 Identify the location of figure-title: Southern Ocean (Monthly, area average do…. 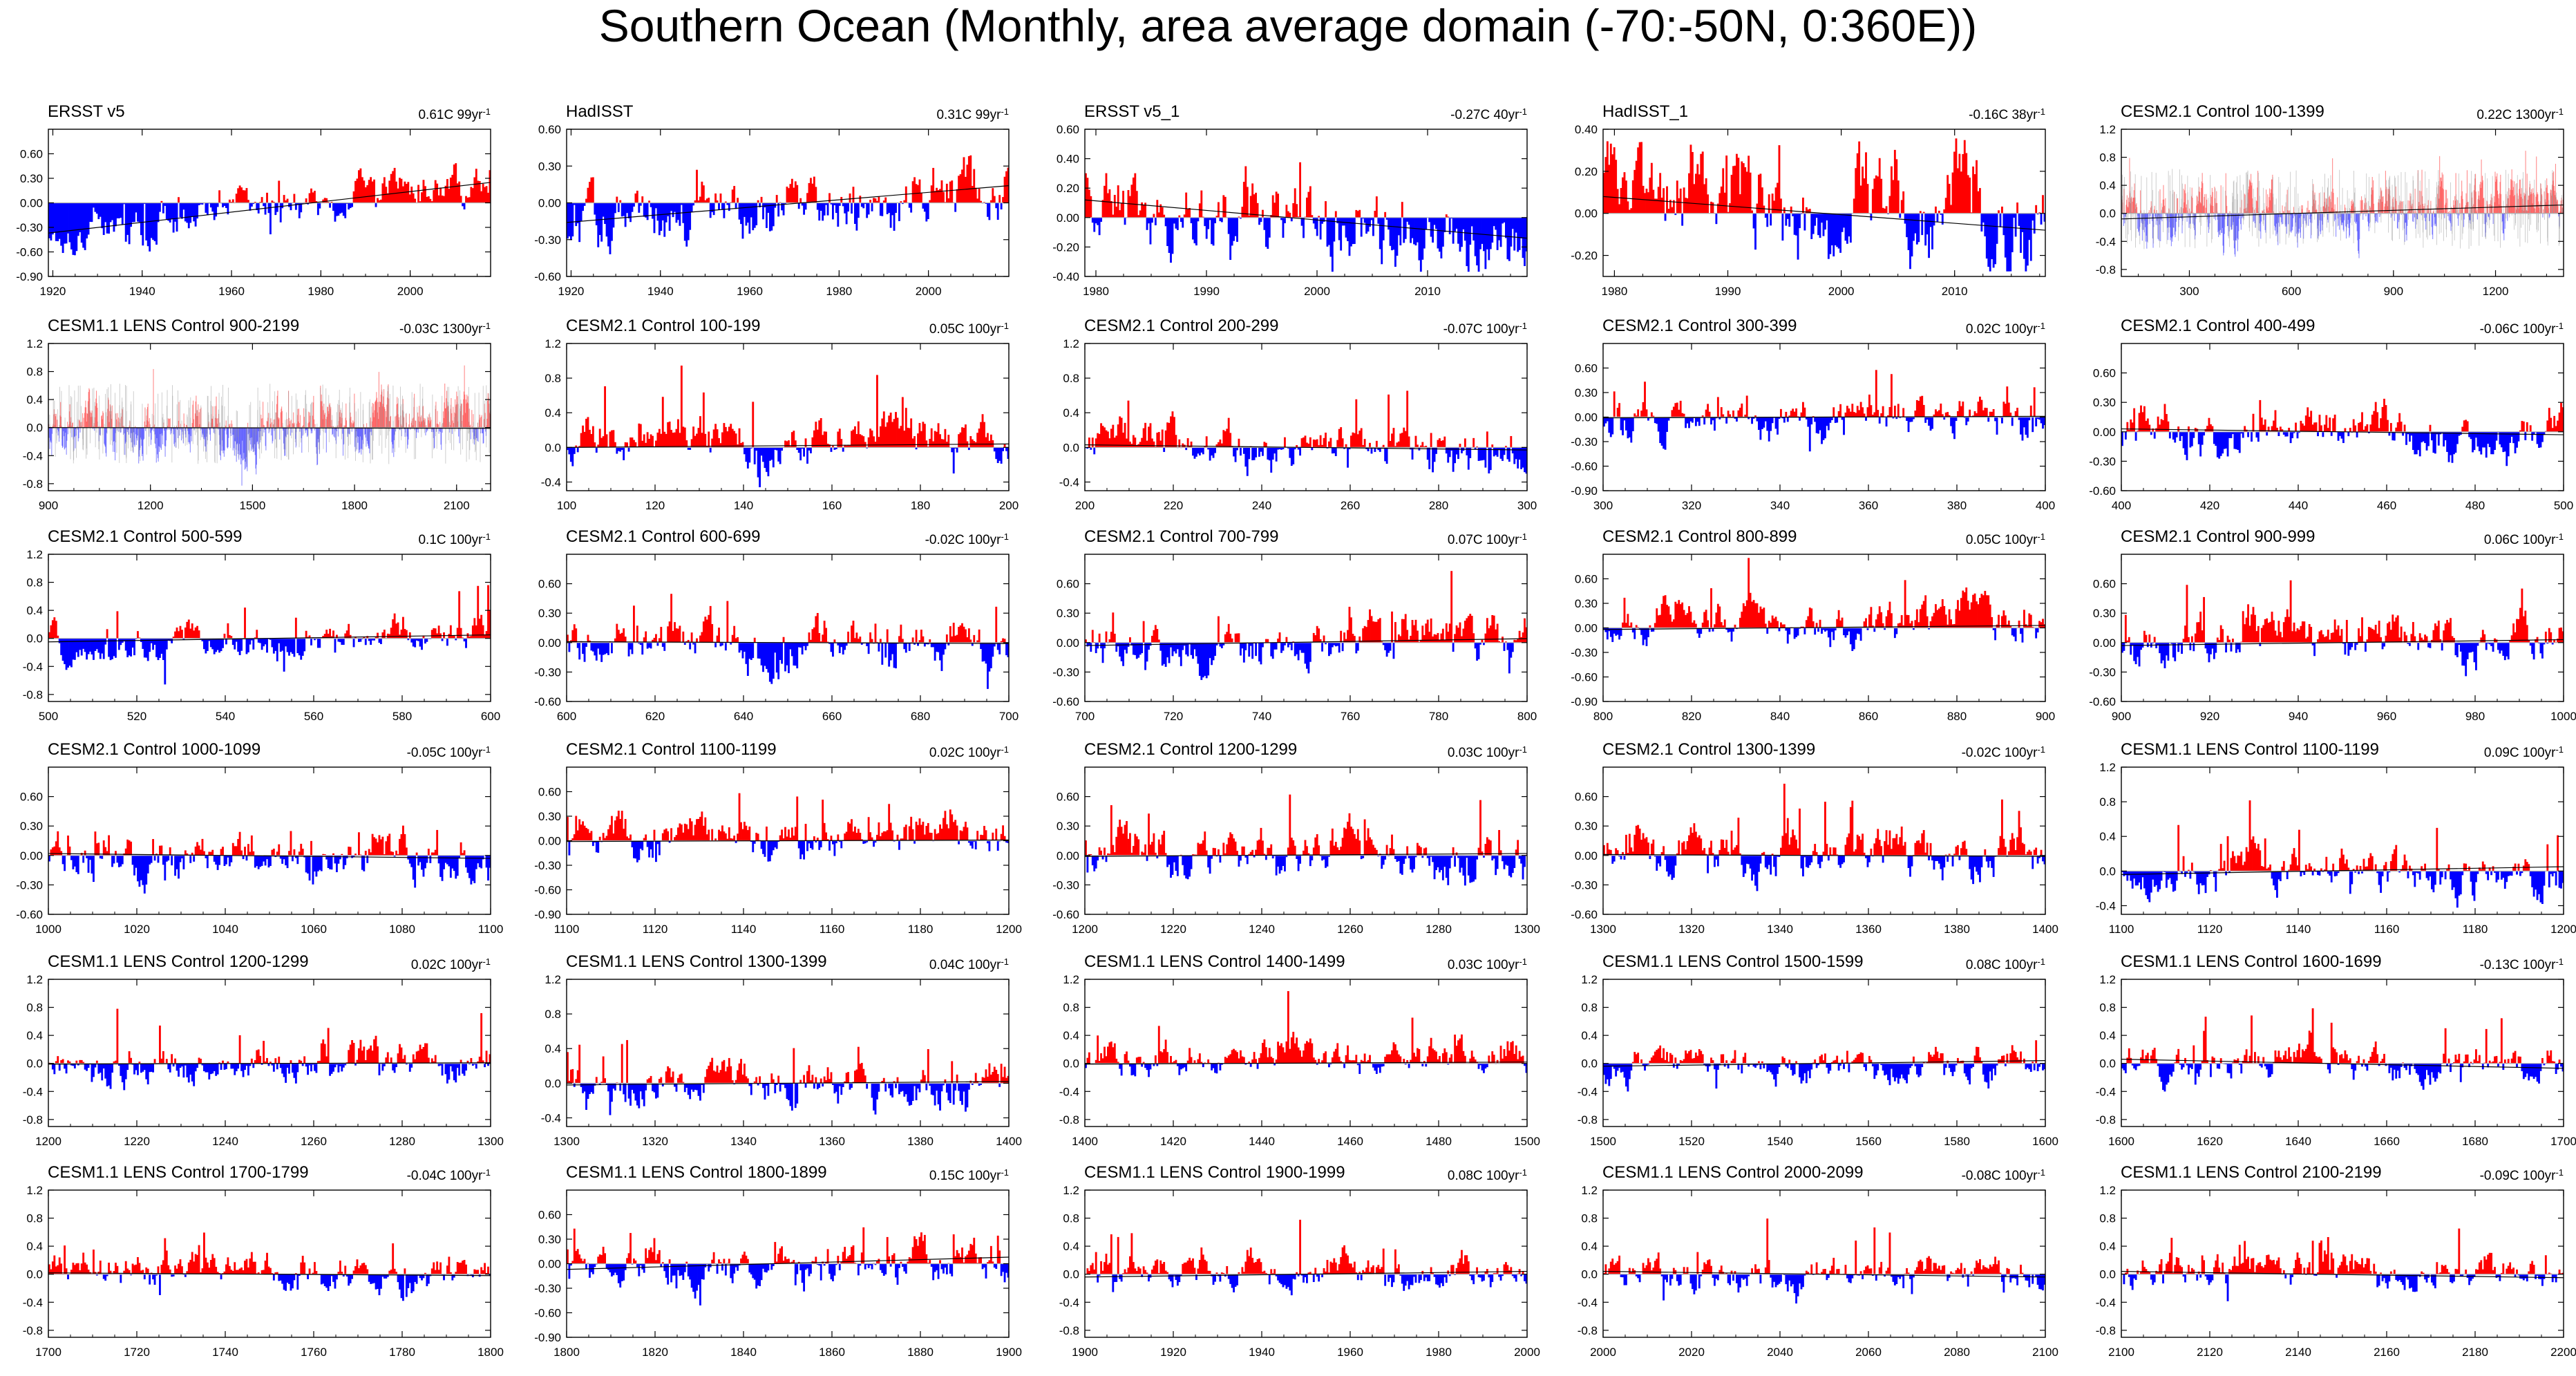
(1288, 25).